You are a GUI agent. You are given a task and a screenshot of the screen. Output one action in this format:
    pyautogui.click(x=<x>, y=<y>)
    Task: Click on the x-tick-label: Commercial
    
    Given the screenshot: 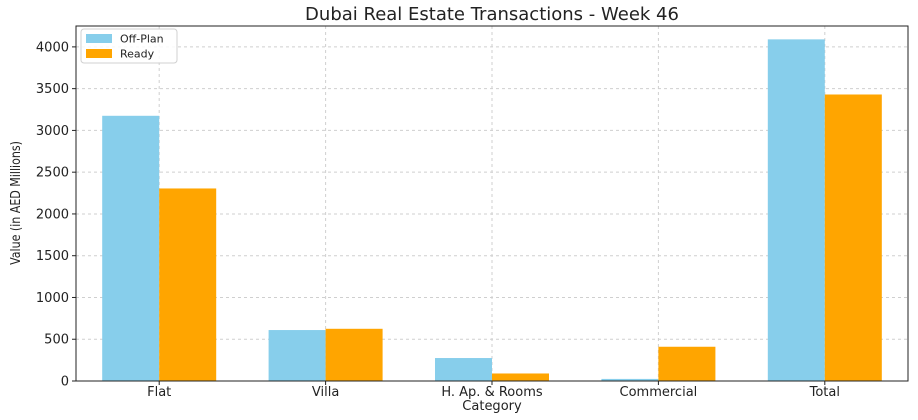 What is the action you would take?
    pyautogui.click(x=659, y=392)
    